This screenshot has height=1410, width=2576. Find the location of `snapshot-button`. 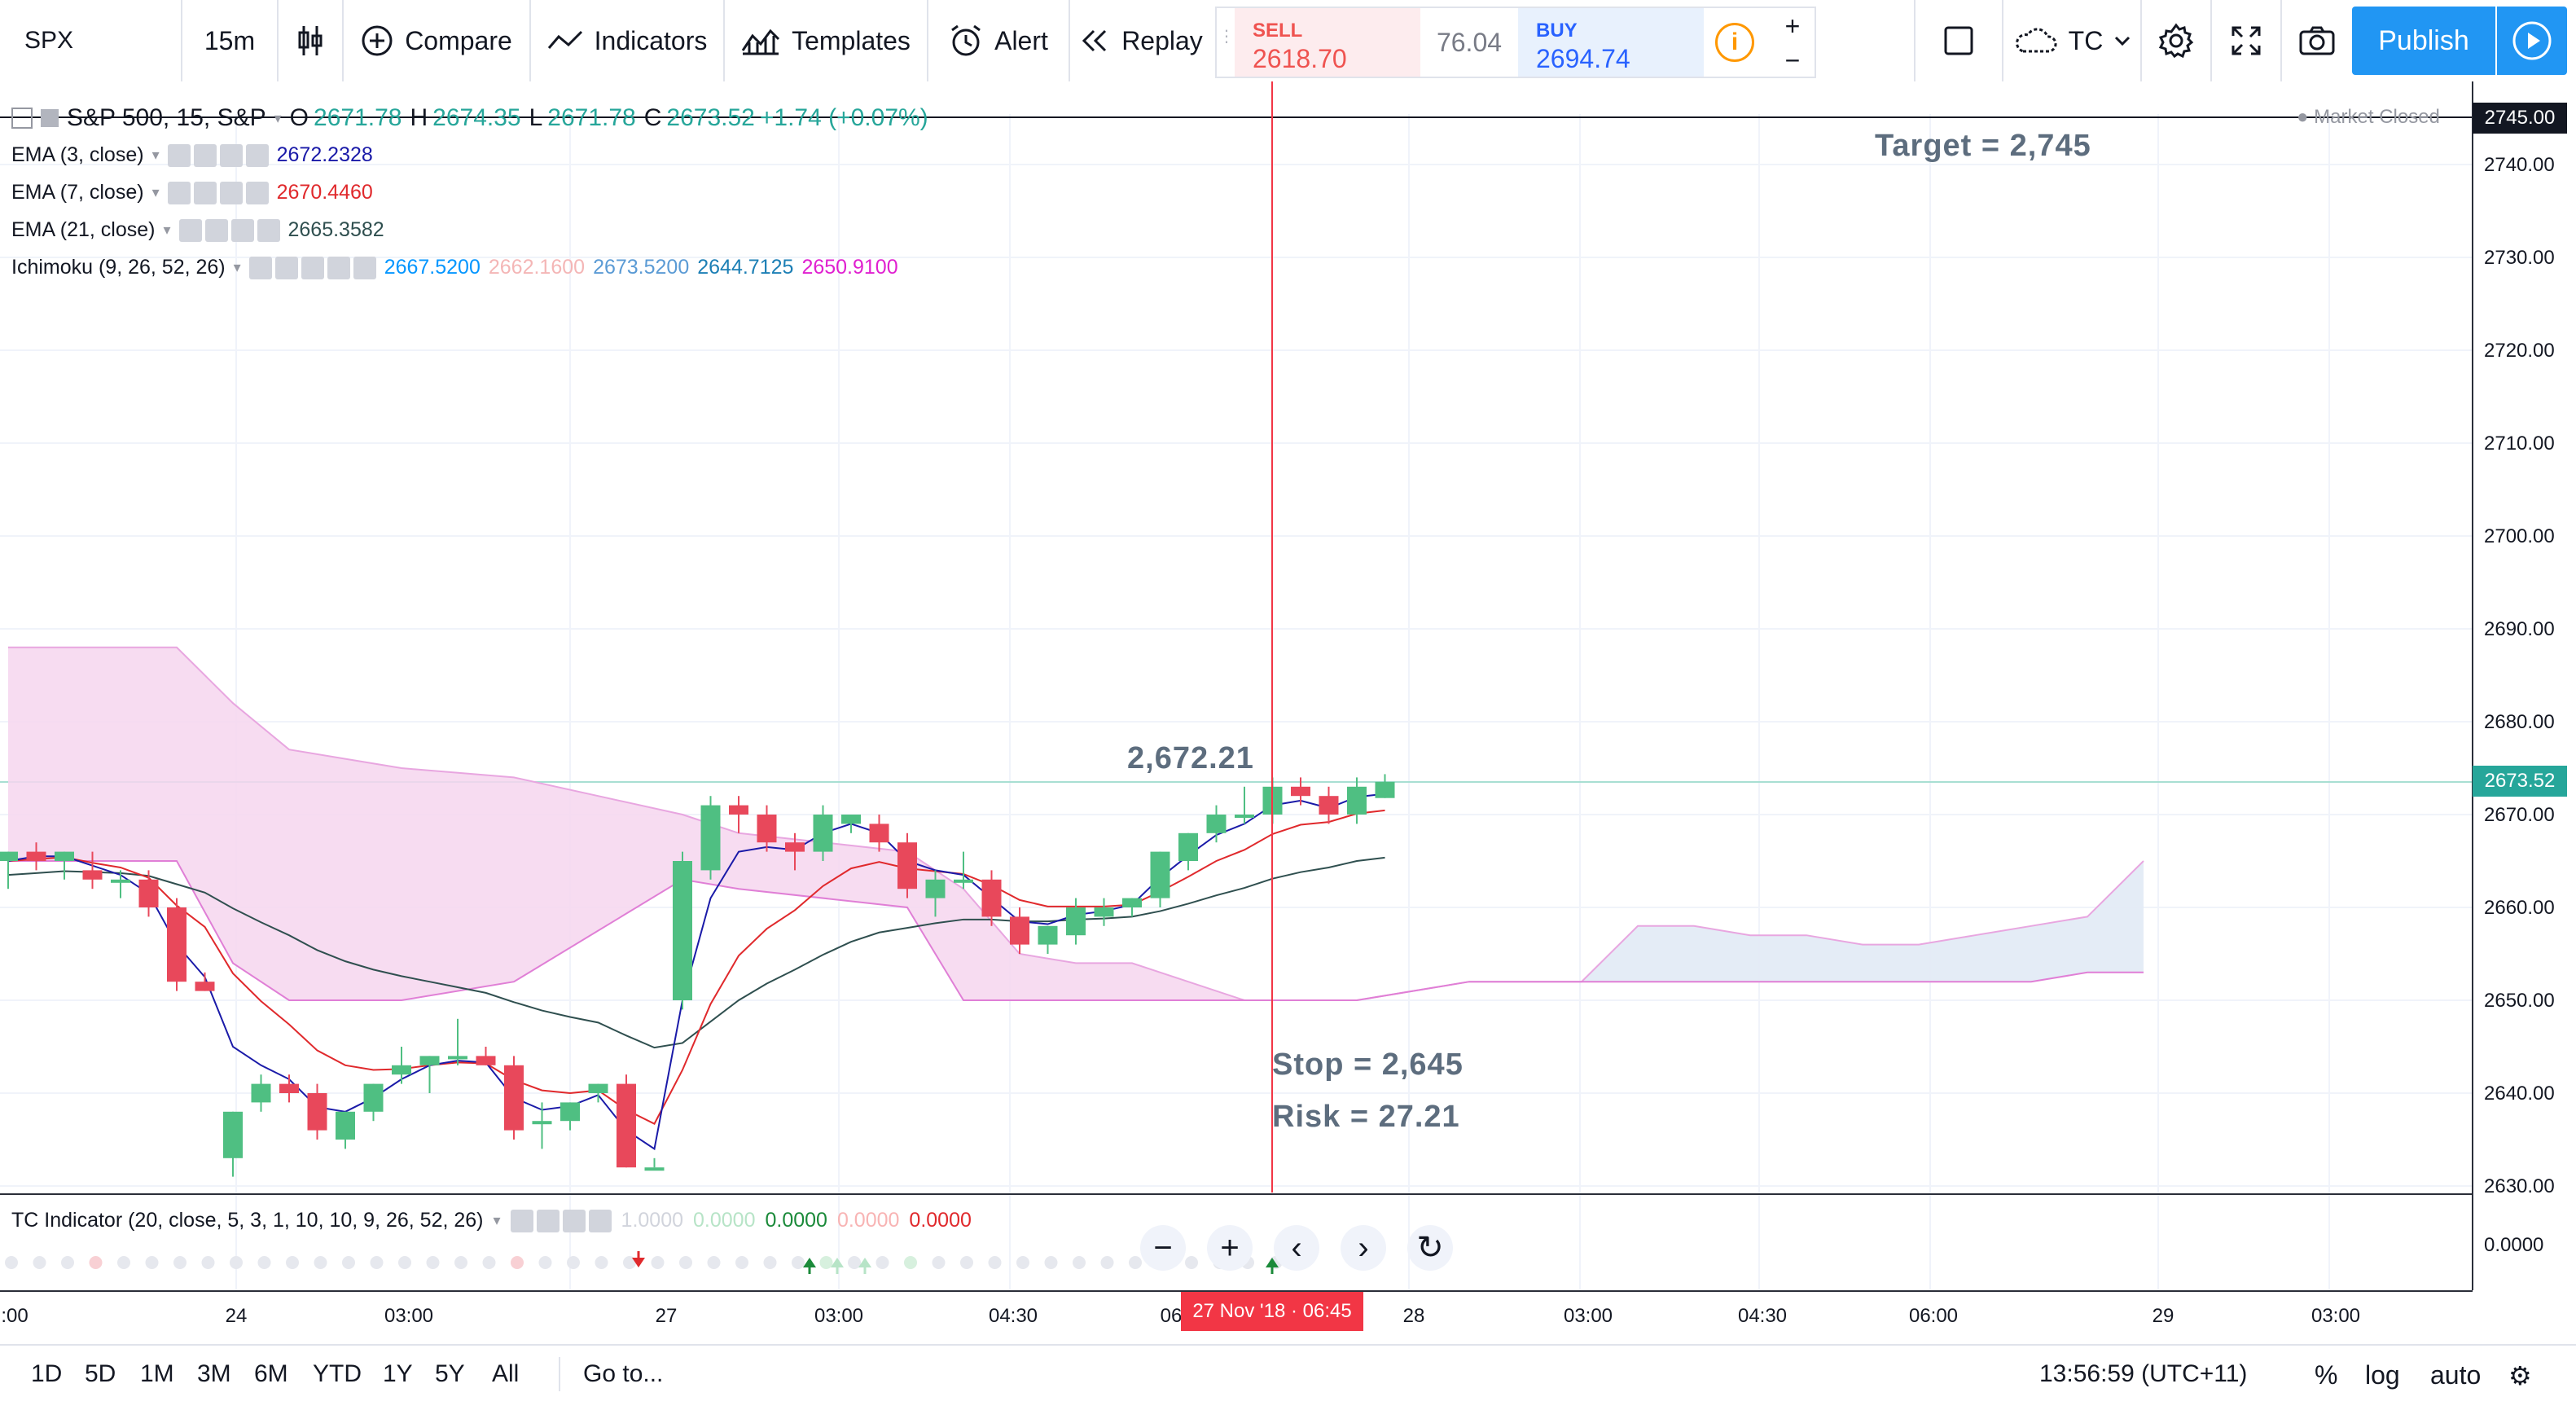

snapshot-button is located at coordinates (2317, 40).